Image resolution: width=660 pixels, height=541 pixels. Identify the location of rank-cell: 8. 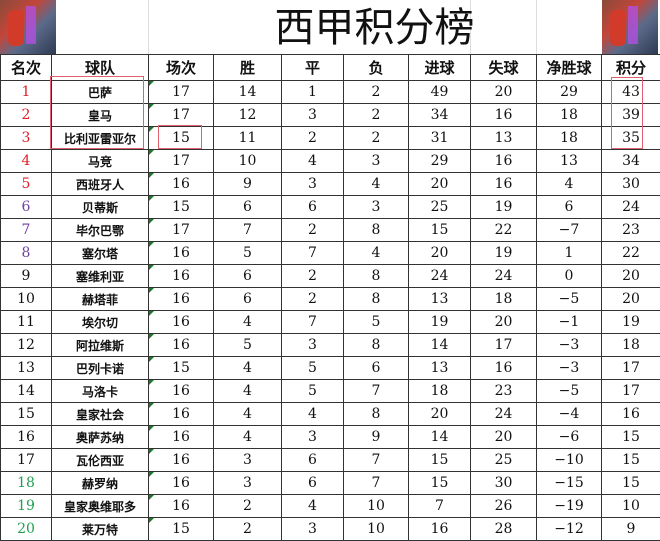
(26, 253).